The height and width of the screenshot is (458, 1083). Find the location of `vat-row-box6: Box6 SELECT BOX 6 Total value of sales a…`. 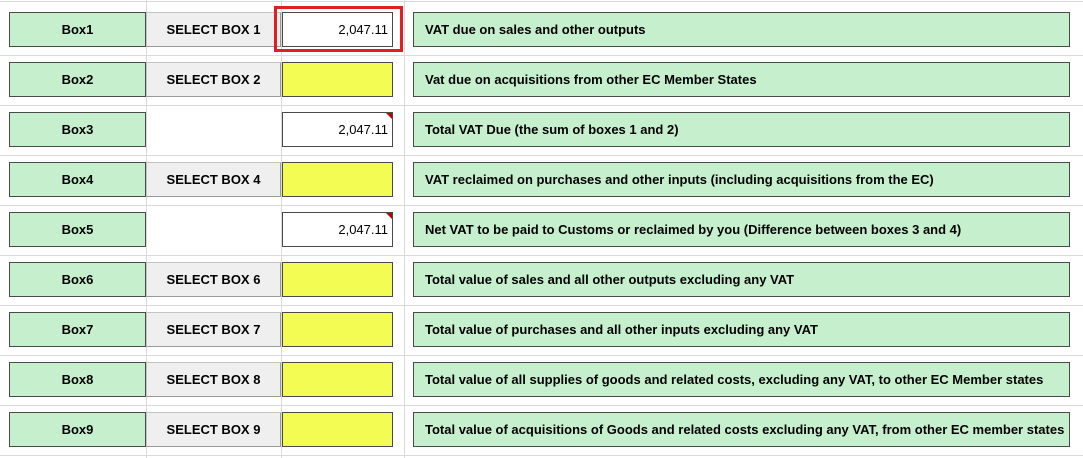

vat-row-box6: Box6 SELECT BOX 6 Total value of sales a… is located at coordinates (541, 279).